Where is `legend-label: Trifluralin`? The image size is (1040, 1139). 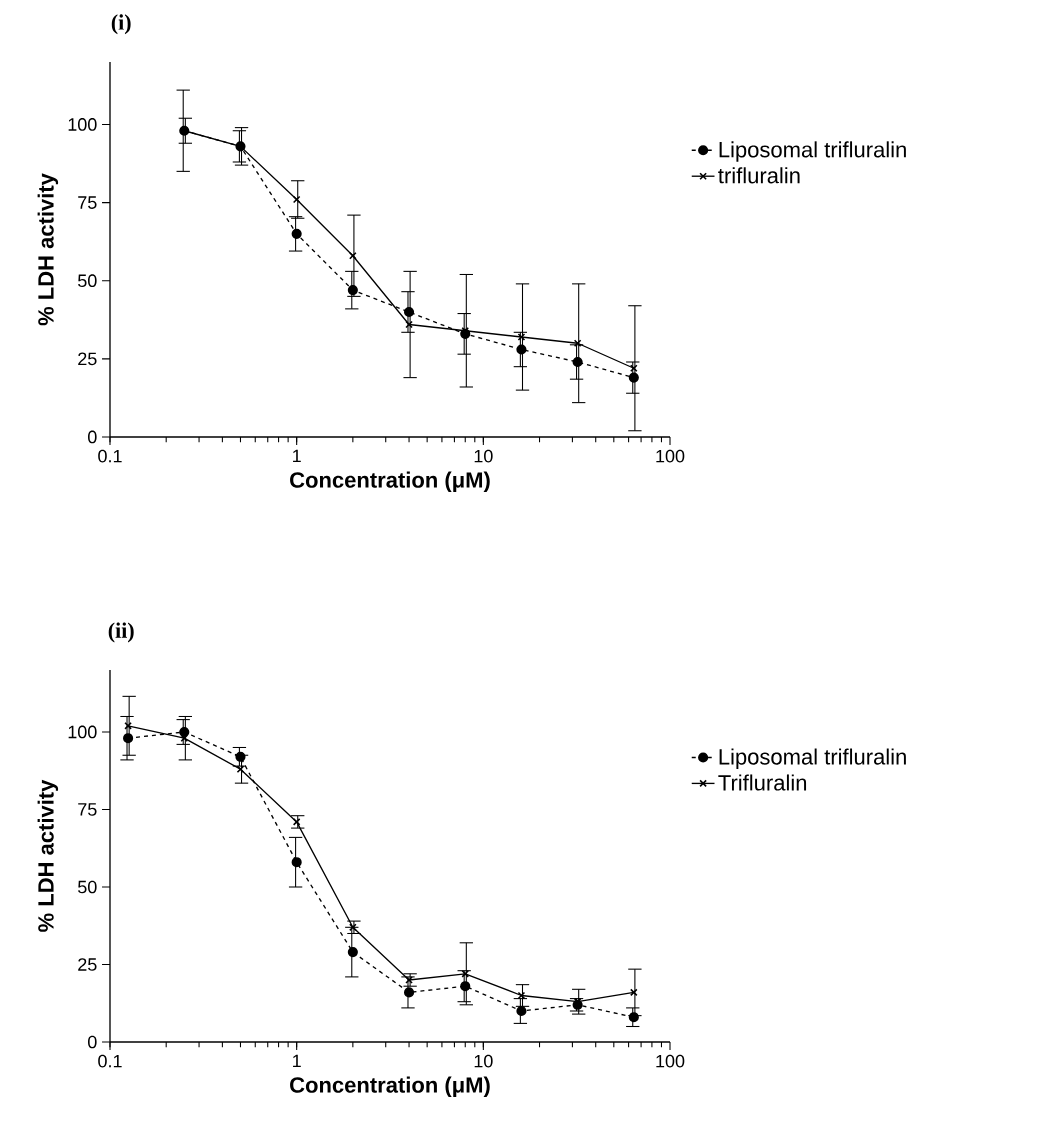
legend-label: Trifluralin is located at coordinates (762, 782).